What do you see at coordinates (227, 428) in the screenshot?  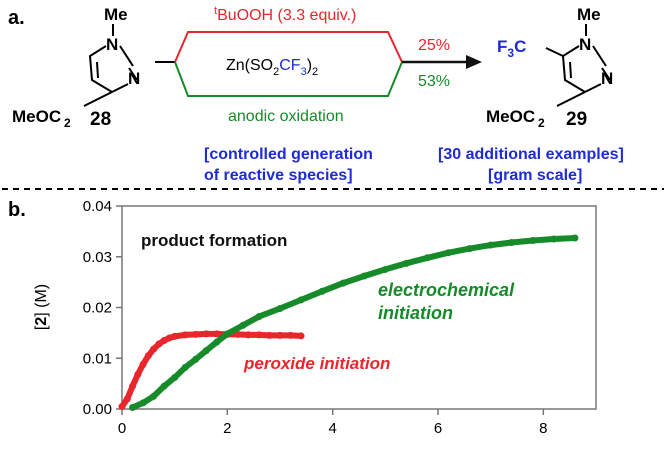 I see `x-tick-label: 2` at bounding box center [227, 428].